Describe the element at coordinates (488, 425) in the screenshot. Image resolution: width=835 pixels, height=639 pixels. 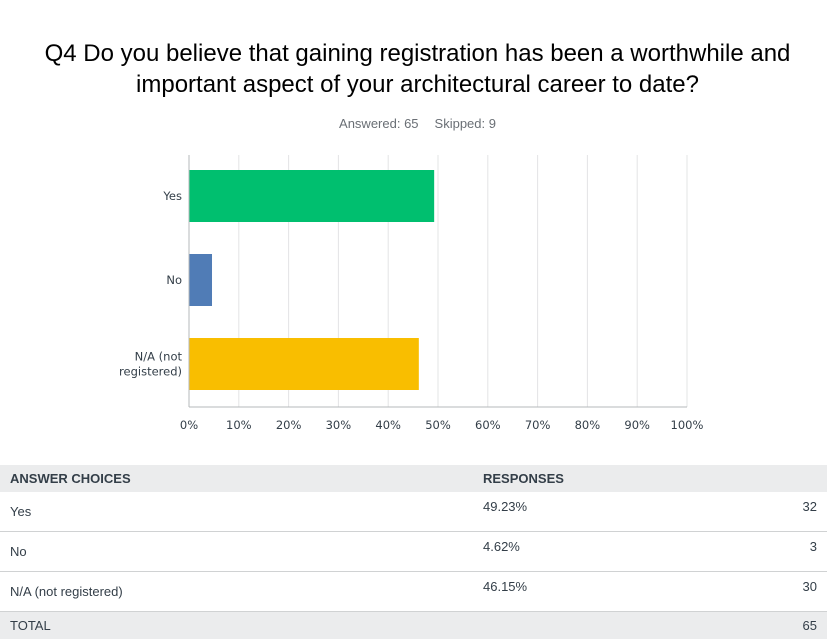
I see `x-tick-label: 60%` at that location.